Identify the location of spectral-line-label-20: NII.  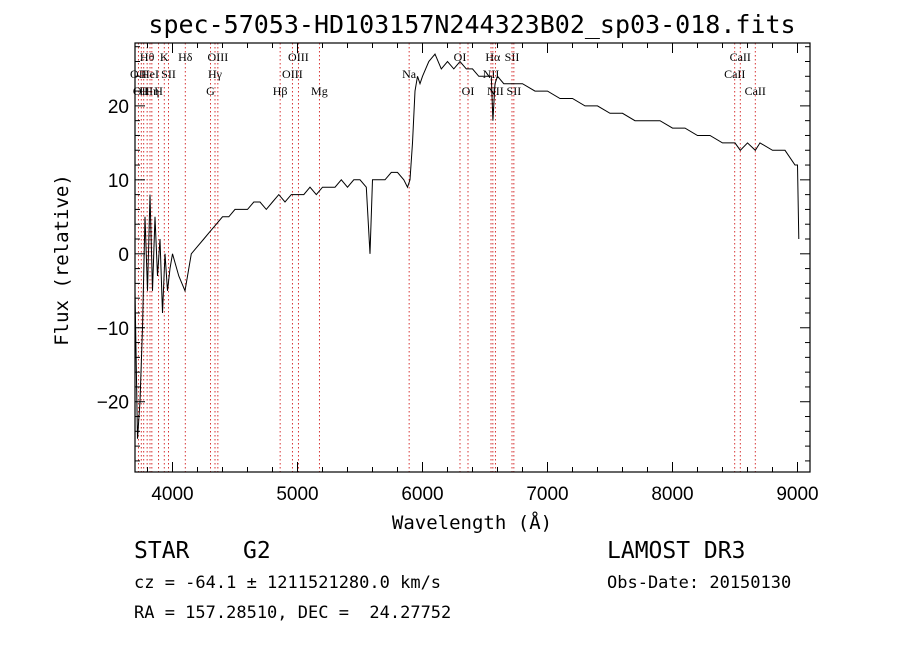
(491, 74).